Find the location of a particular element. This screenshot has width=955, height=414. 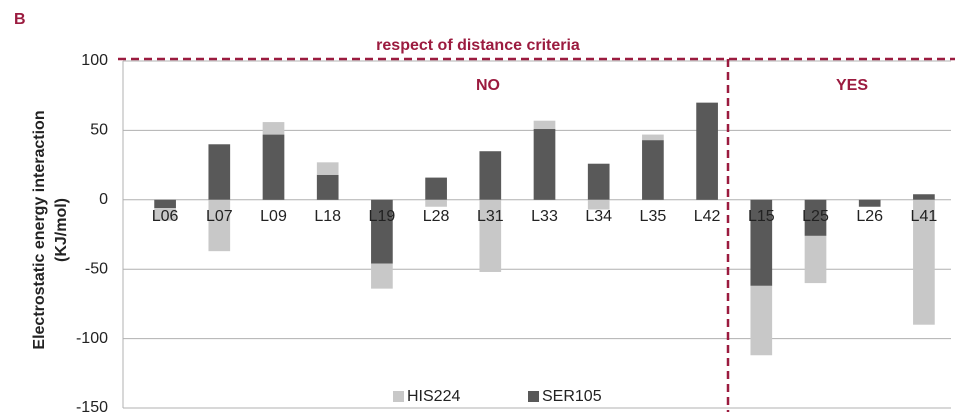

y-tick-label: 50 is located at coordinates (99, 130).